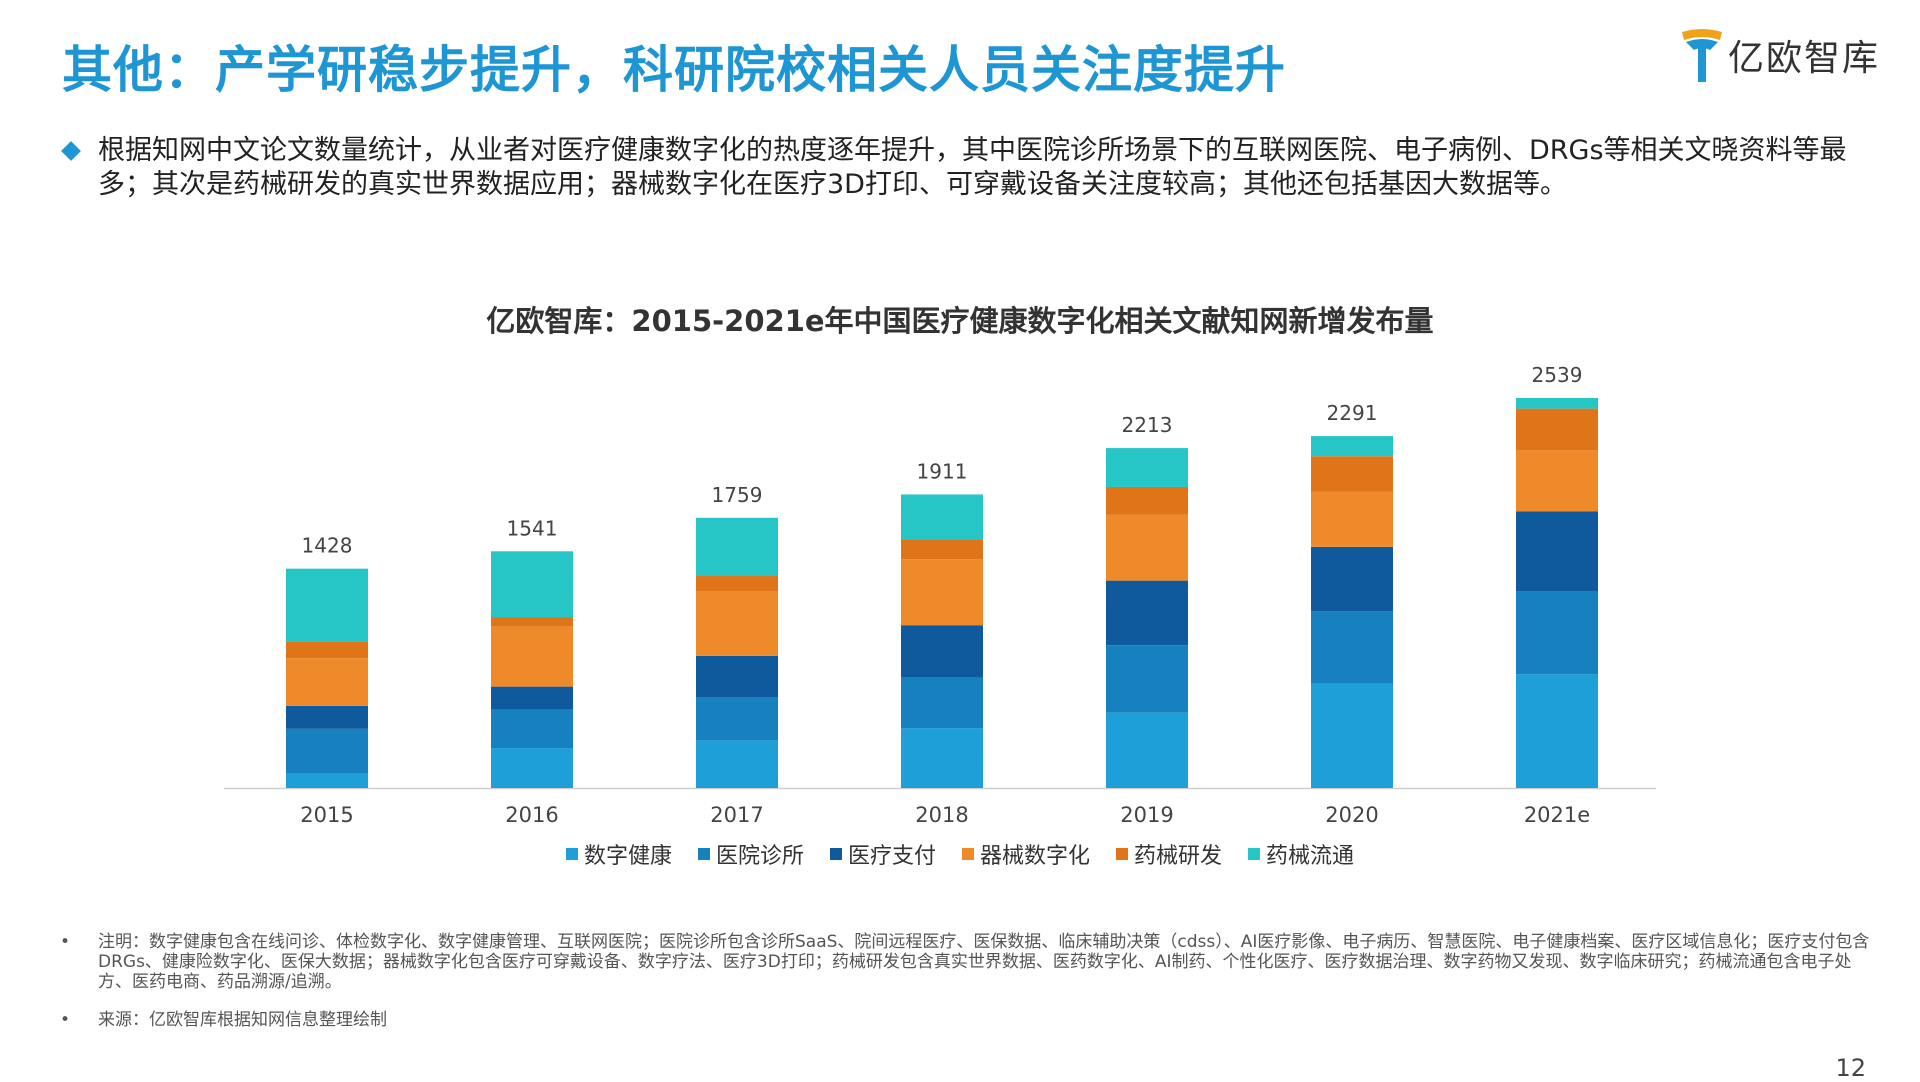  I want to click on bar-segment-器械数字化-2015, so click(327, 682).